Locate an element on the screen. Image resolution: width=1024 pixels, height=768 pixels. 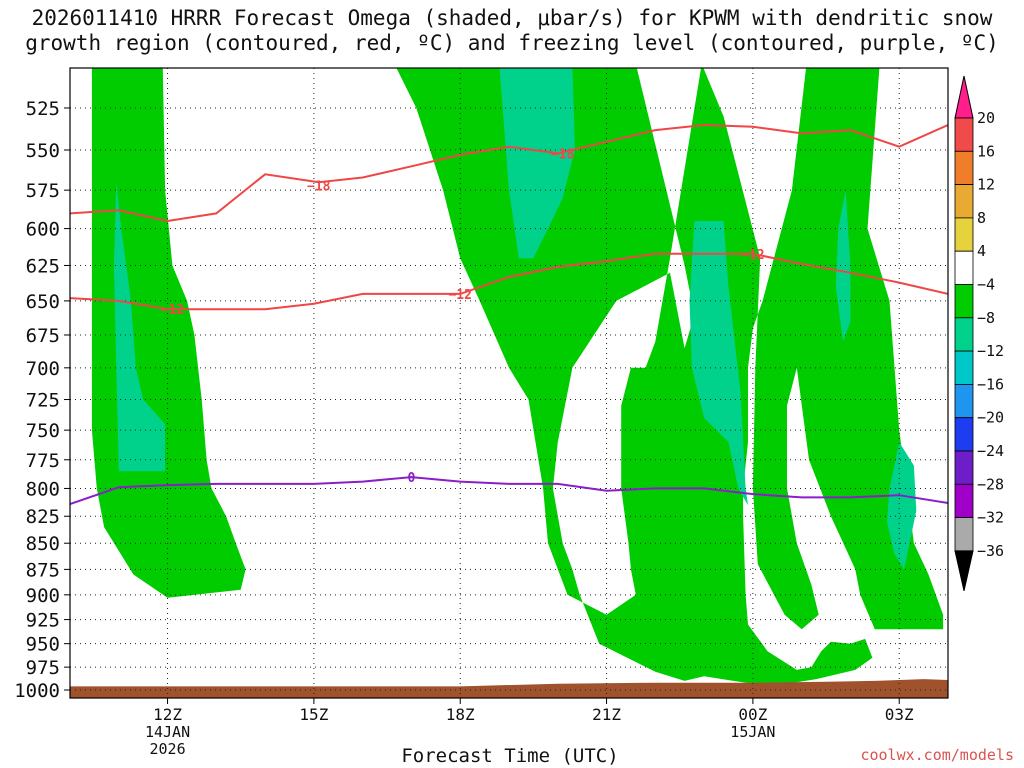
colorbar: 20 16 12 8 4 −4 −8 −12 −16 −20 −24 −28 −32 −36 is located at coordinates (979, 333).